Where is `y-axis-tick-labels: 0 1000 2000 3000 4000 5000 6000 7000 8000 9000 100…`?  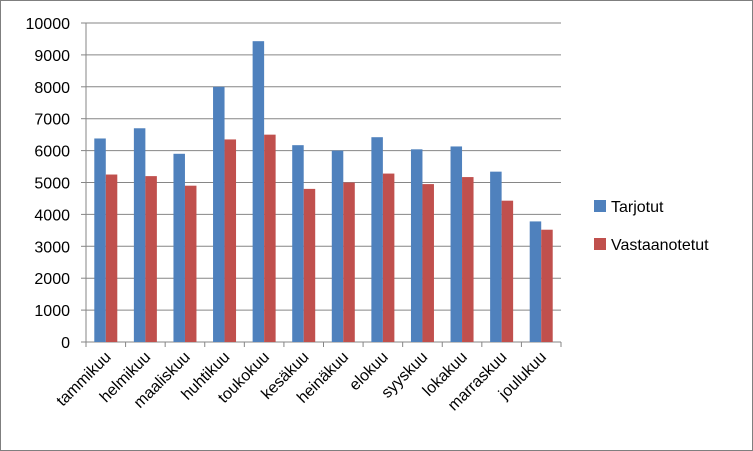
y-axis-tick-labels: 0 1000 2000 3000 4000 5000 6000 7000 8000 9000 100… is located at coordinates (48, 184).